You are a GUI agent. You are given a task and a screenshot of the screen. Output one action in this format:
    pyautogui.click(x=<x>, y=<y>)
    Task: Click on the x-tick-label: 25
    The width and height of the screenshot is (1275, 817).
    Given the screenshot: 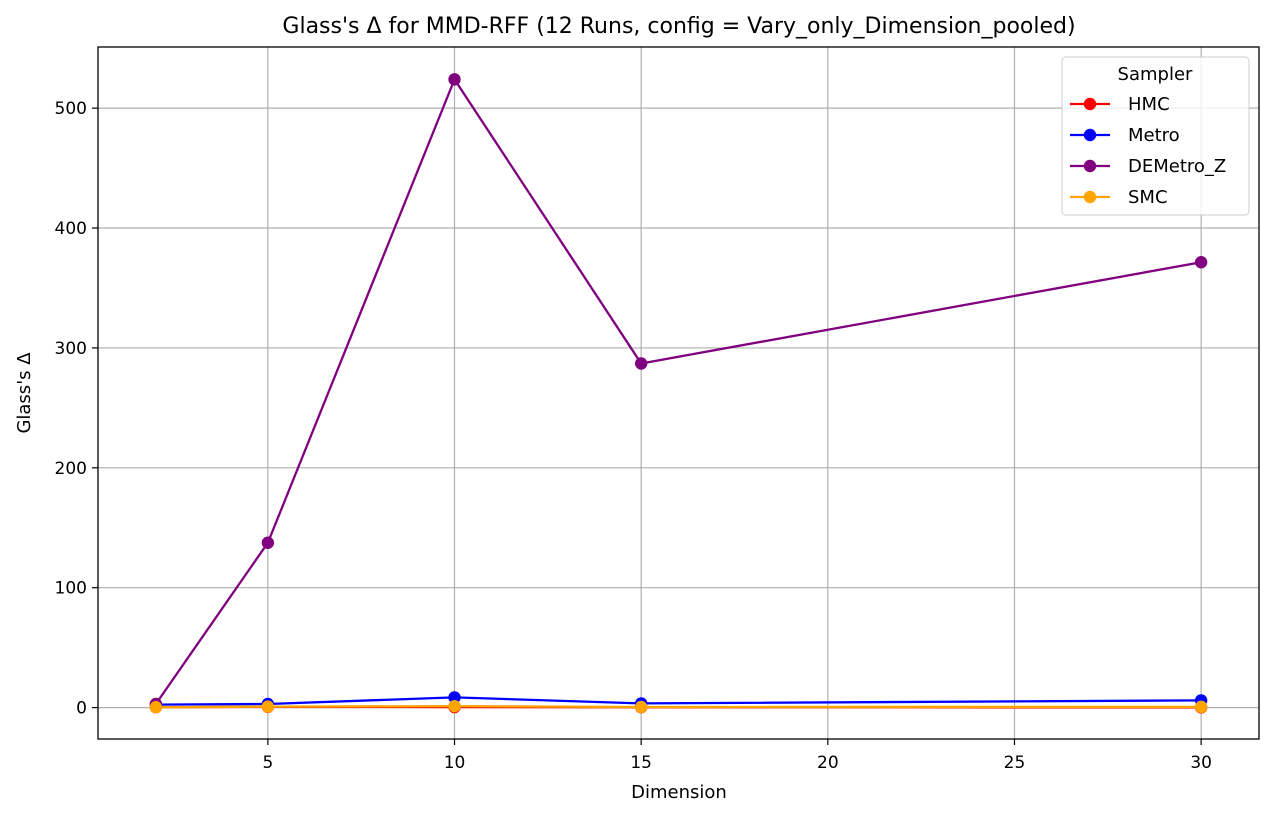 What is the action you would take?
    pyautogui.click(x=1015, y=763)
    